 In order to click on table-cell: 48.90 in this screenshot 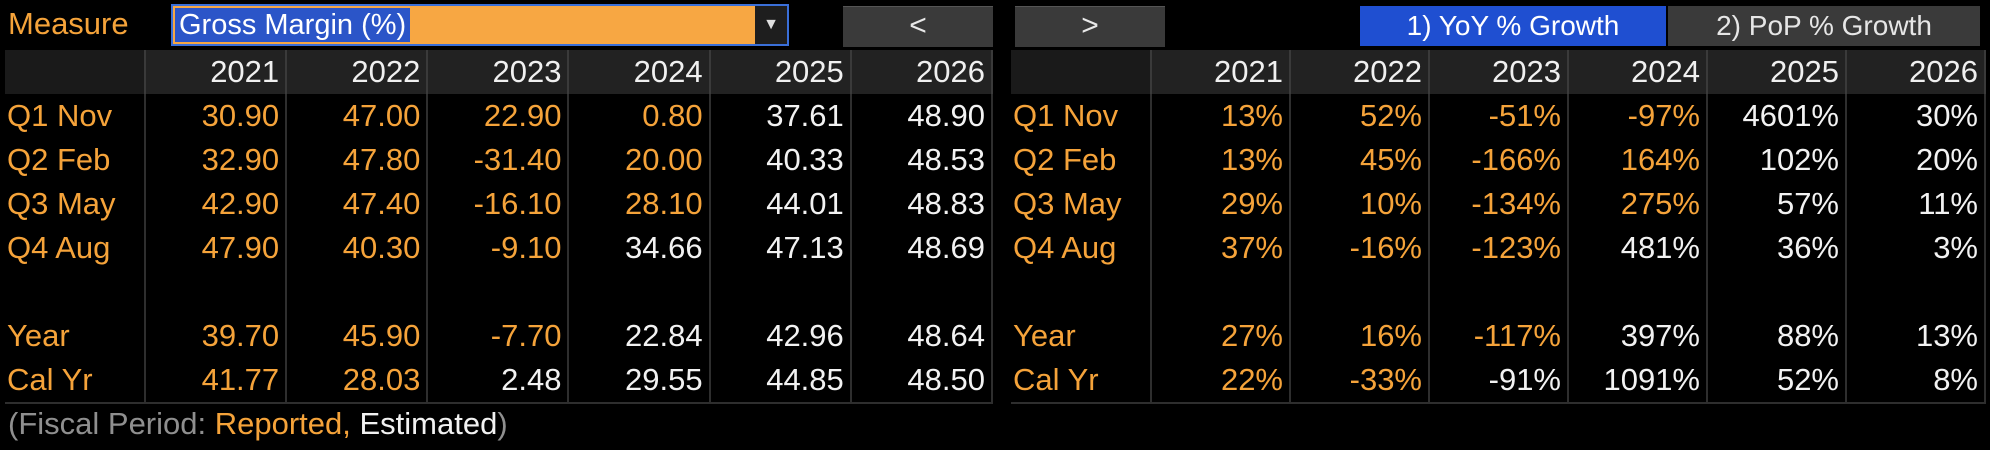, I will do `click(922, 116)`.